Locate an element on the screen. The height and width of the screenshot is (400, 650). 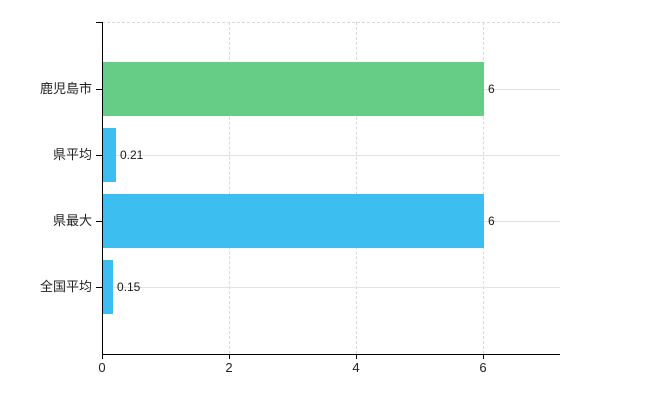
x-tick-label: 2 is located at coordinates (229, 367).